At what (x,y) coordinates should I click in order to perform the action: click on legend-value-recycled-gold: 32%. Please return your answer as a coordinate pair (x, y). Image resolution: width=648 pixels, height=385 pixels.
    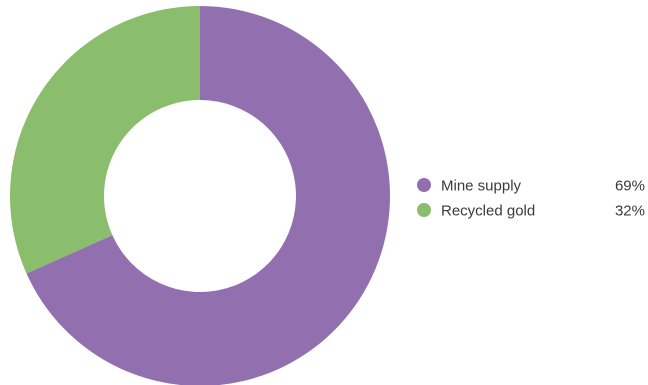
    Looking at the image, I should click on (630, 211).